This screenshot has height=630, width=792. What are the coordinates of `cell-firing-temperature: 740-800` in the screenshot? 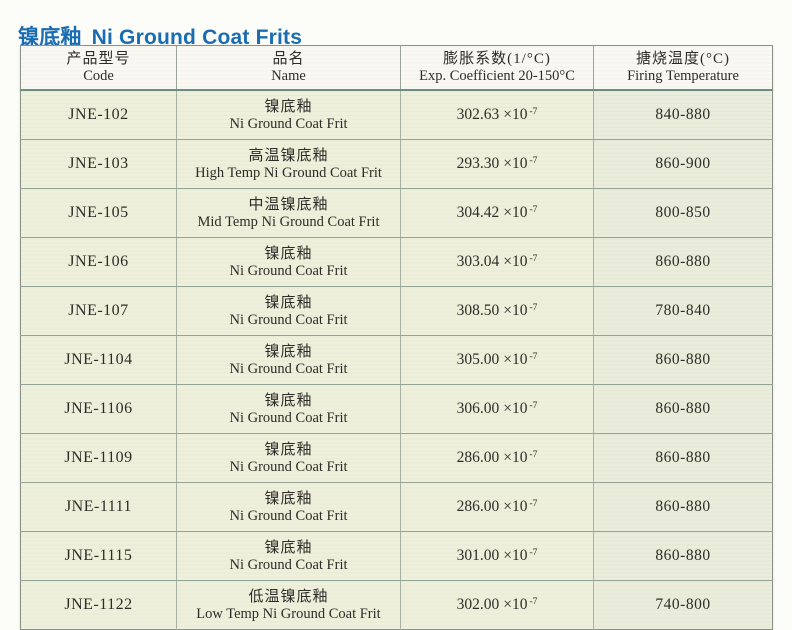 It's located at (683, 605).